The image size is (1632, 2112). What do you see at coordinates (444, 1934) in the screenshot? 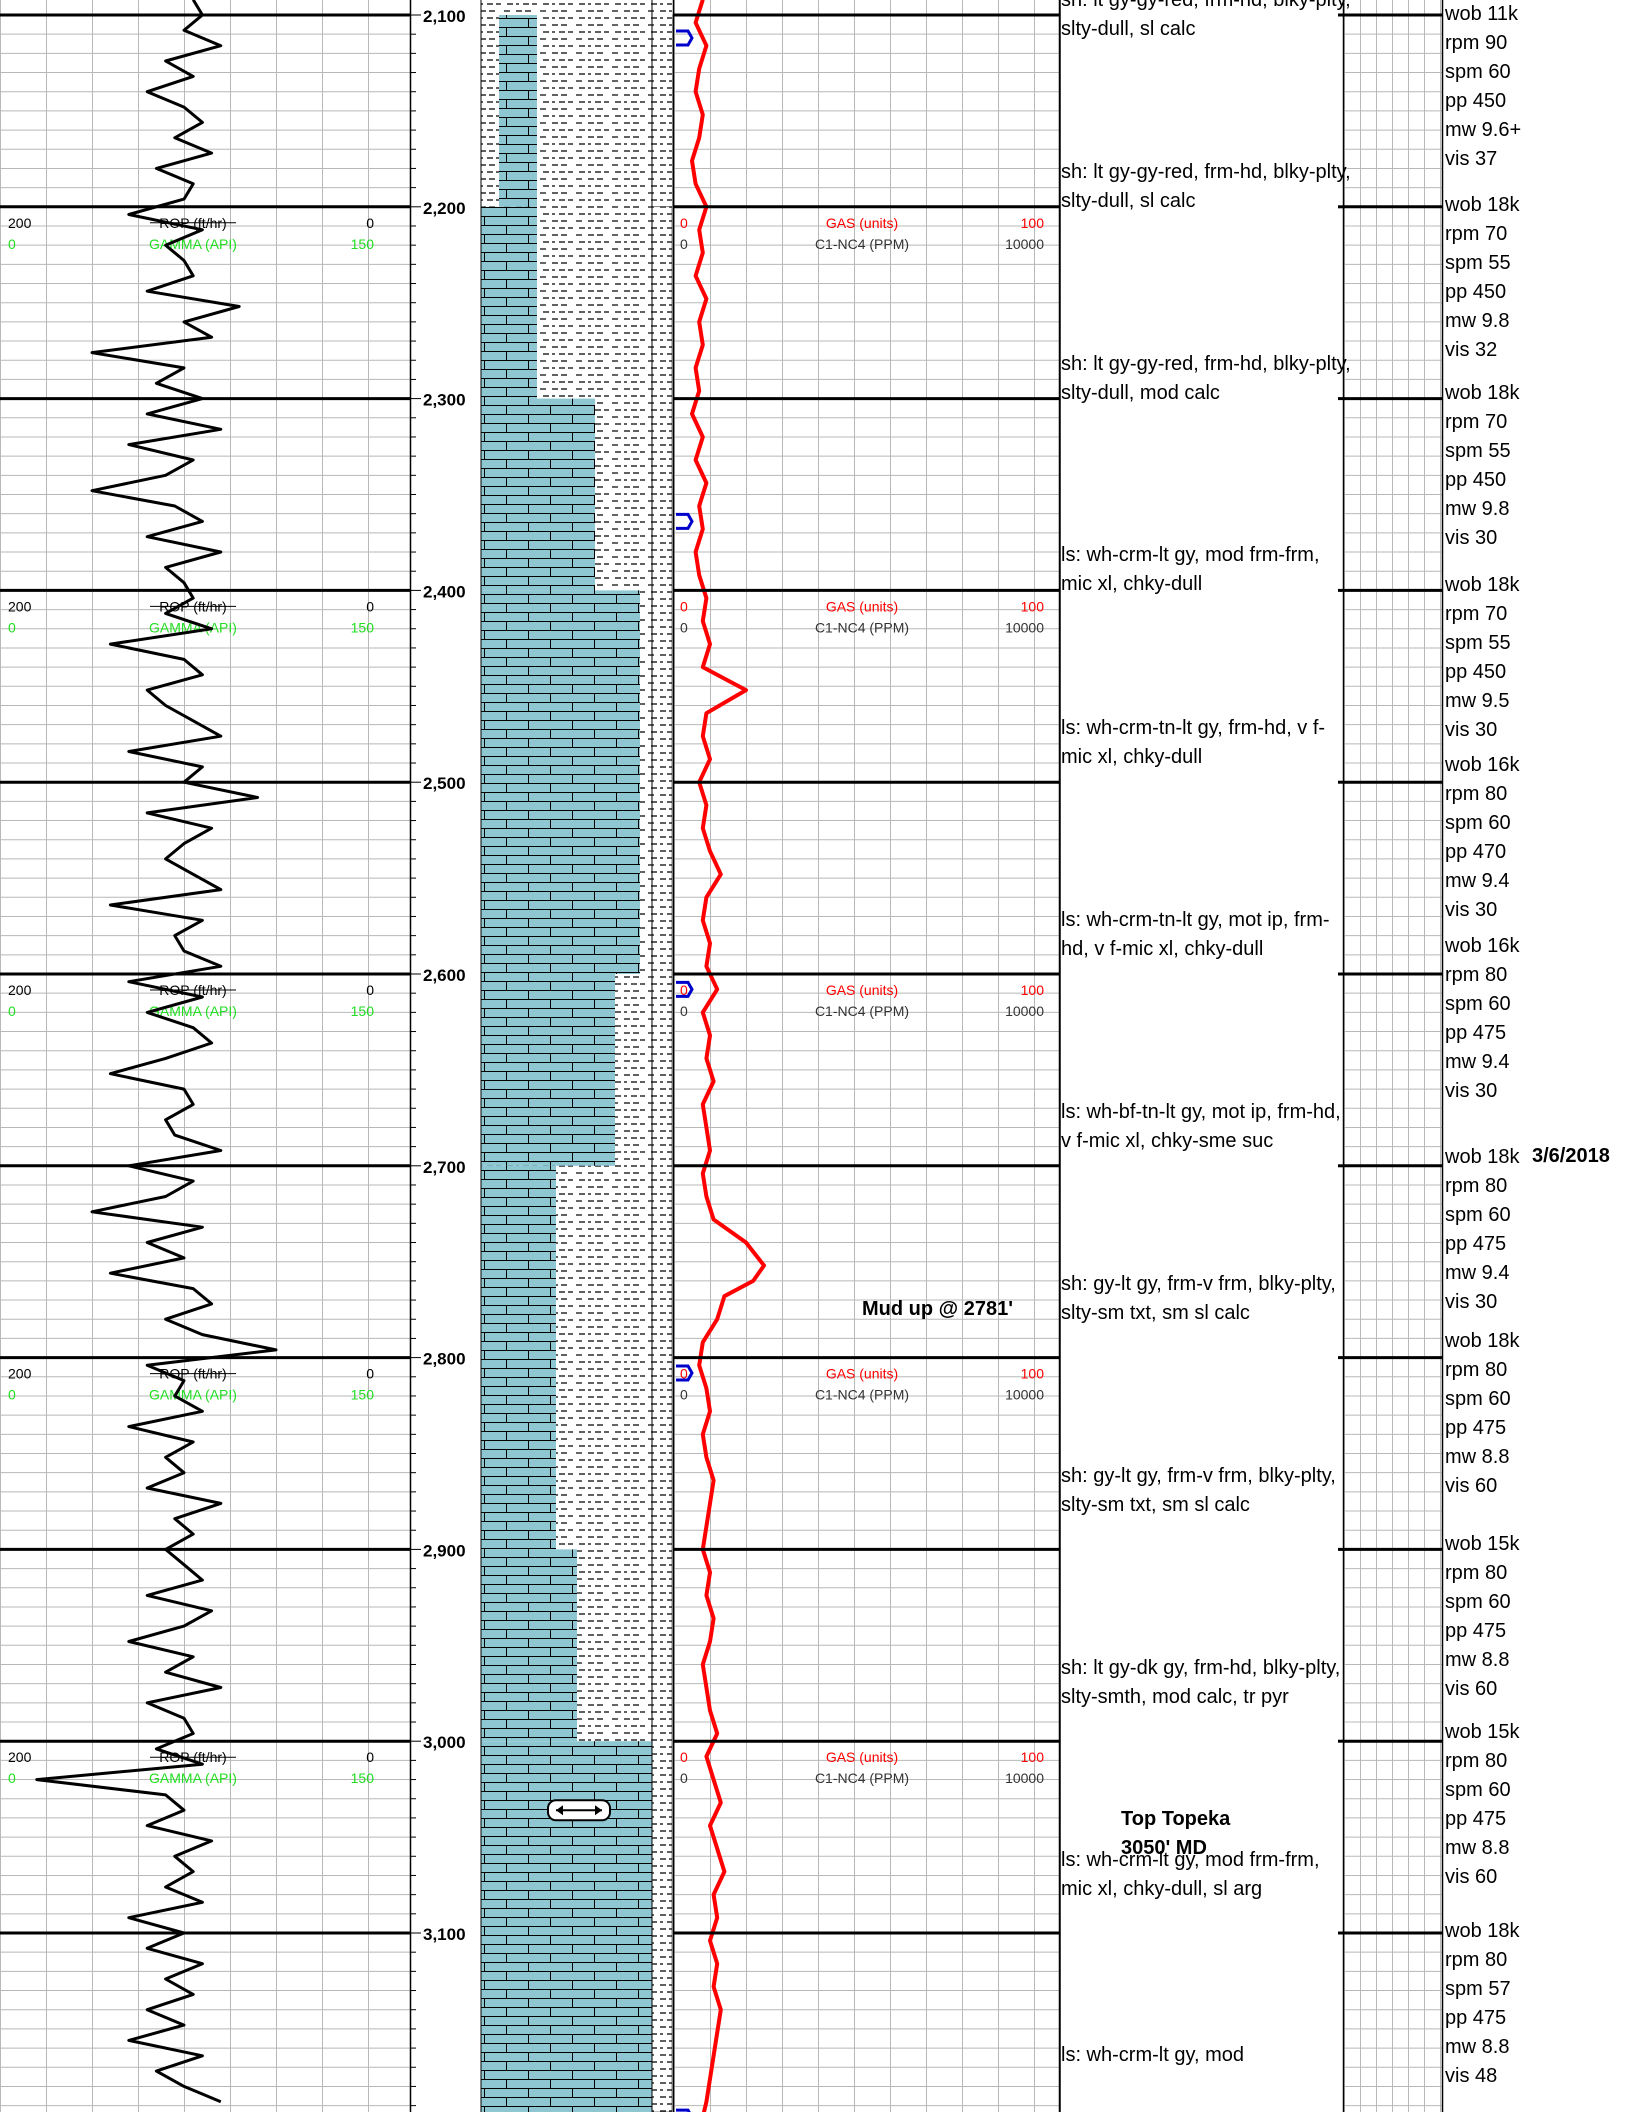
I see `depth-label: 3,100` at bounding box center [444, 1934].